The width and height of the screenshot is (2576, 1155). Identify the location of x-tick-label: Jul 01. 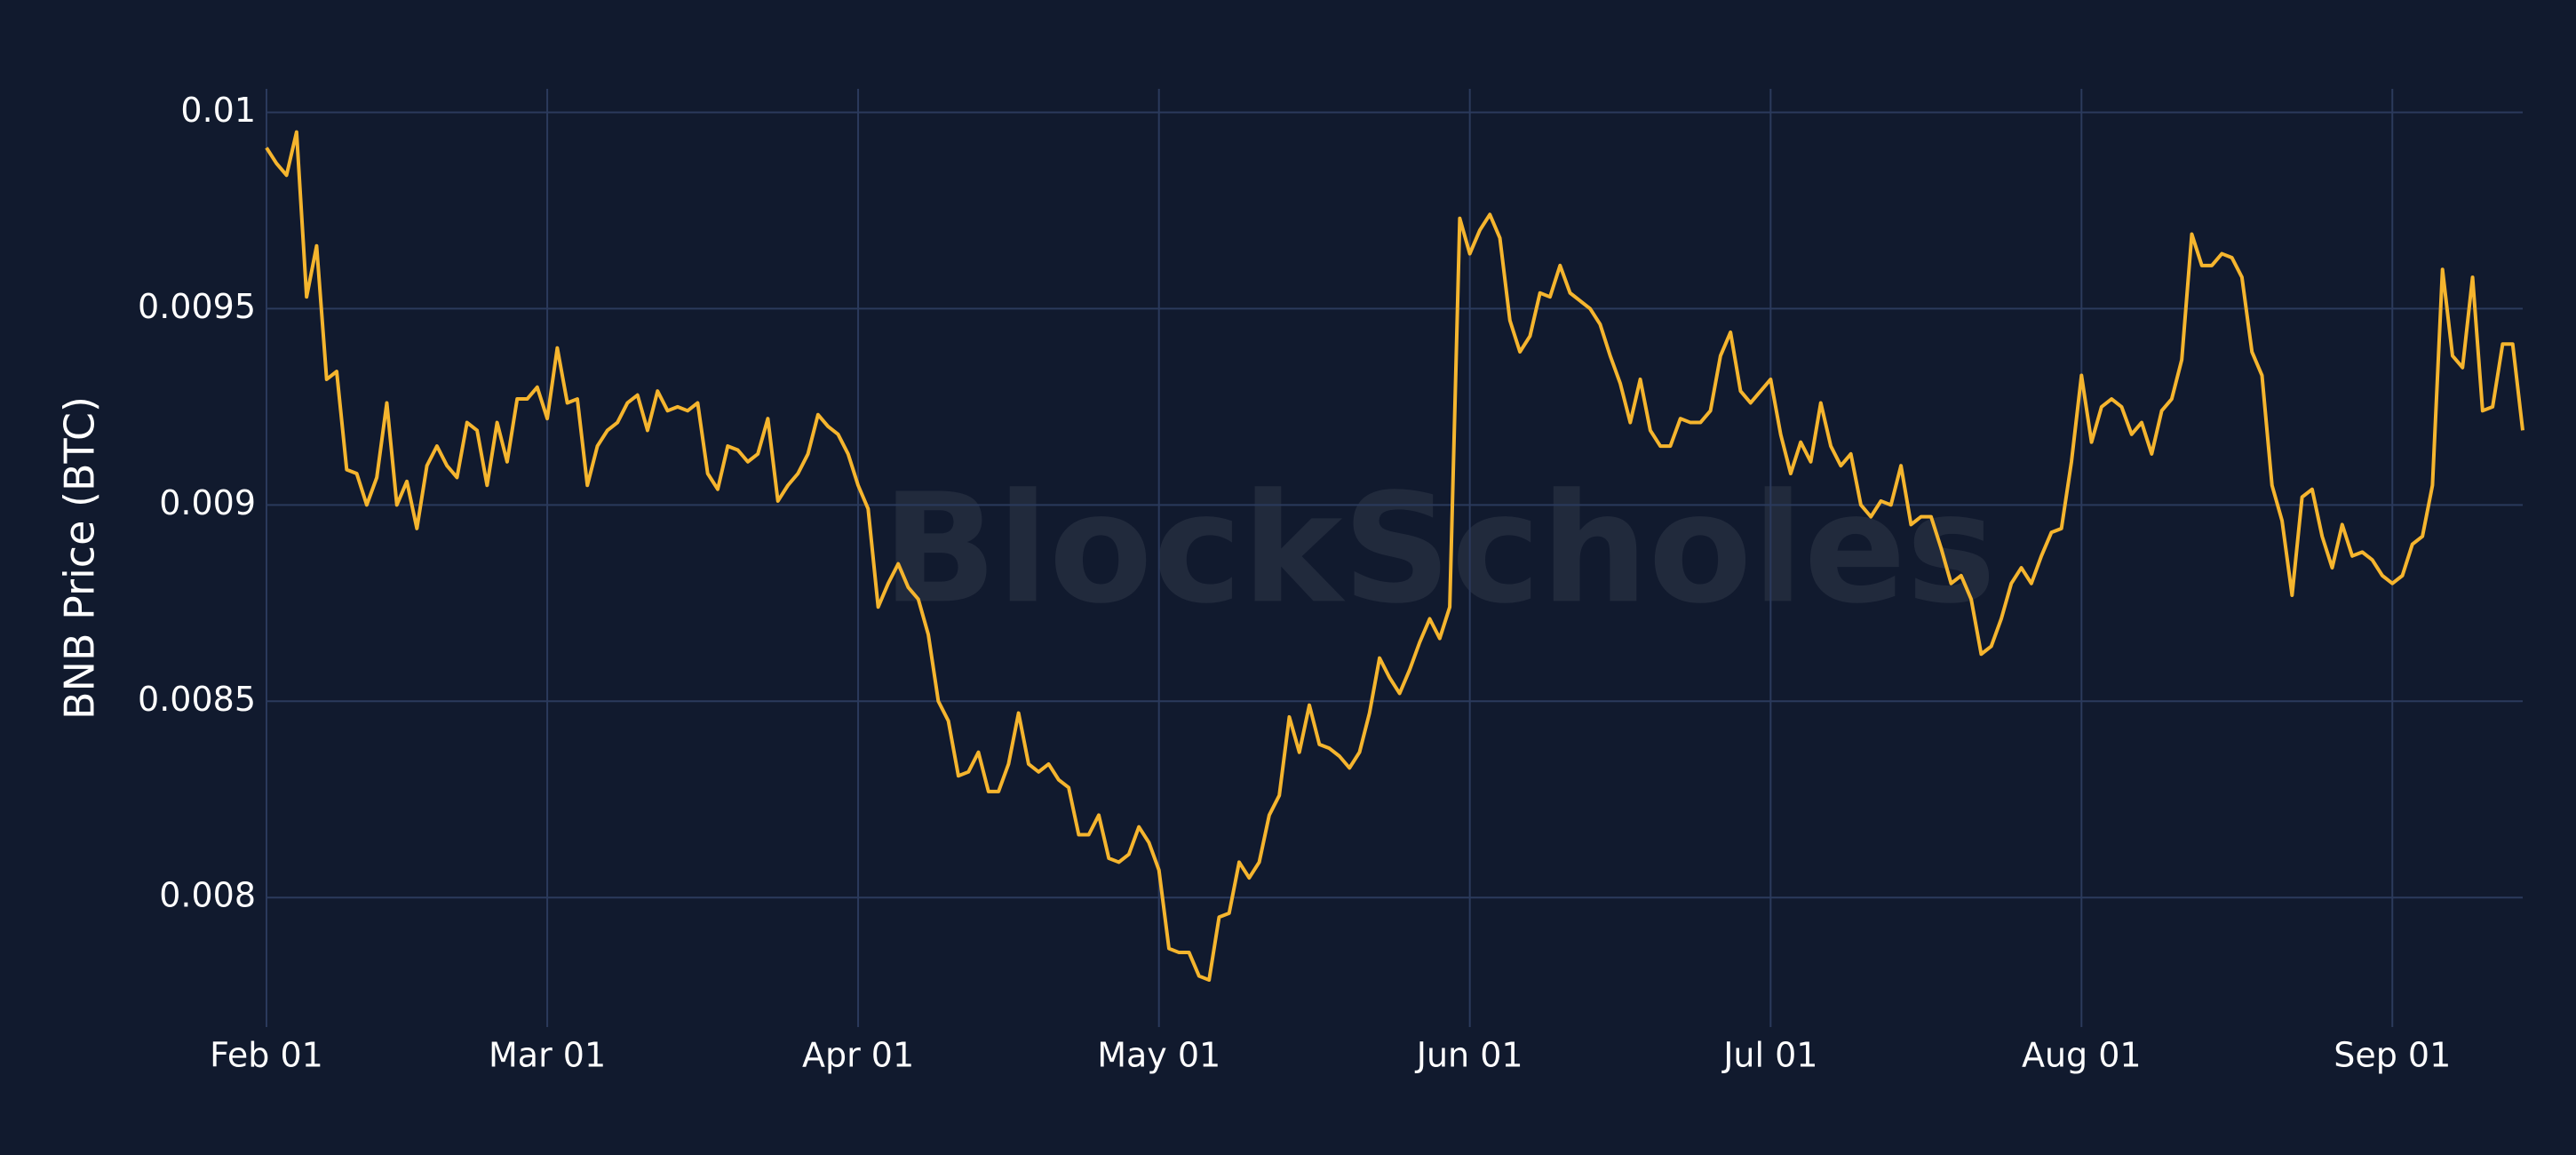
(1769, 1055).